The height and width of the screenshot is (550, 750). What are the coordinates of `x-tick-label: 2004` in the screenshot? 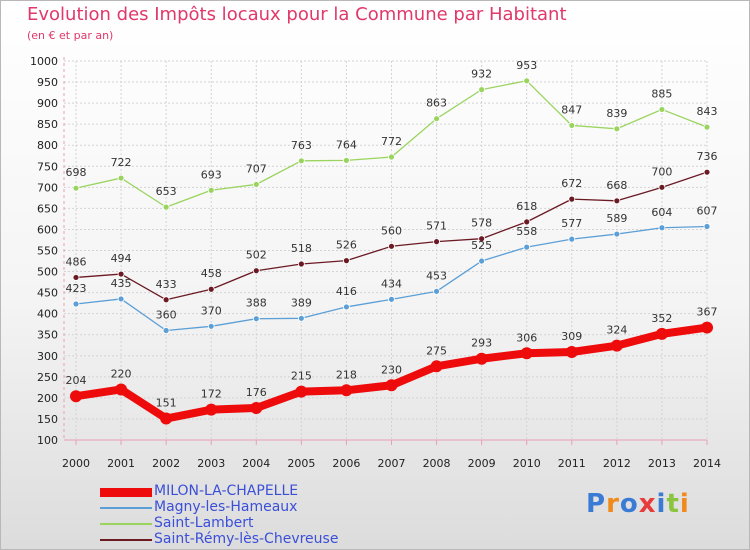 It's located at (256, 463).